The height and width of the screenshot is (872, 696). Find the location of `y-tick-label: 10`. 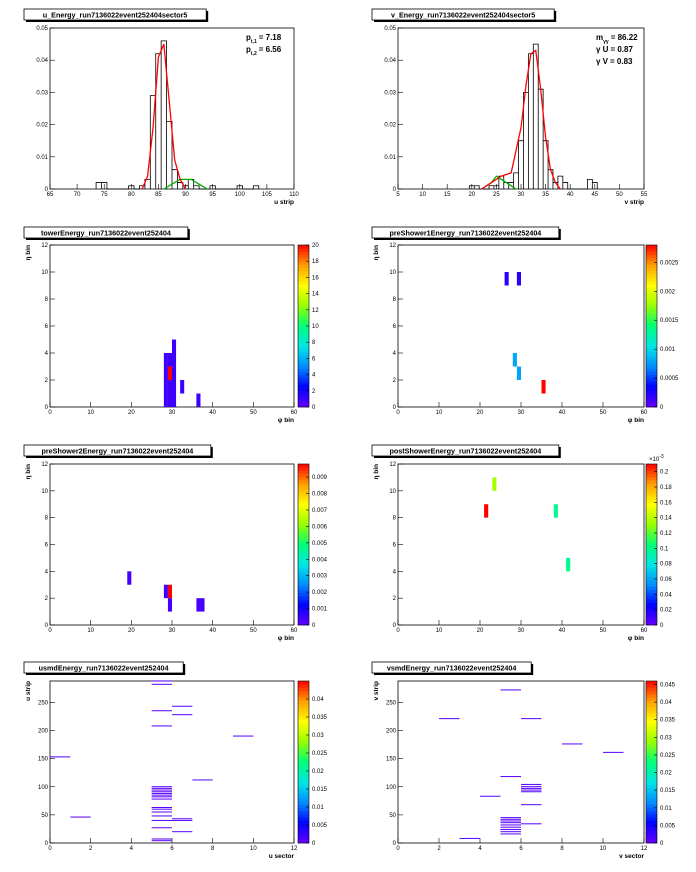

y-tick-label: 10 is located at coordinates (392, 273).